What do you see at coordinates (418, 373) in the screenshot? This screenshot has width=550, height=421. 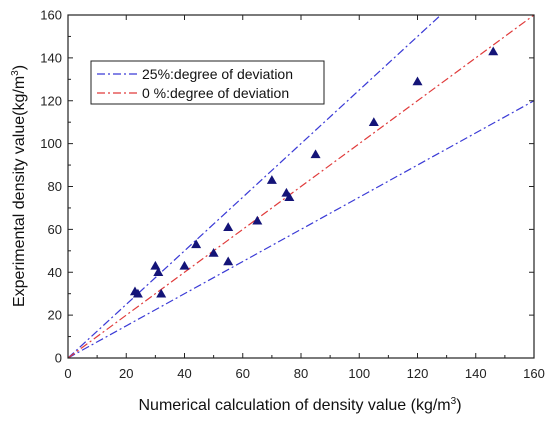 I see `x-tick-label: 120` at bounding box center [418, 373].